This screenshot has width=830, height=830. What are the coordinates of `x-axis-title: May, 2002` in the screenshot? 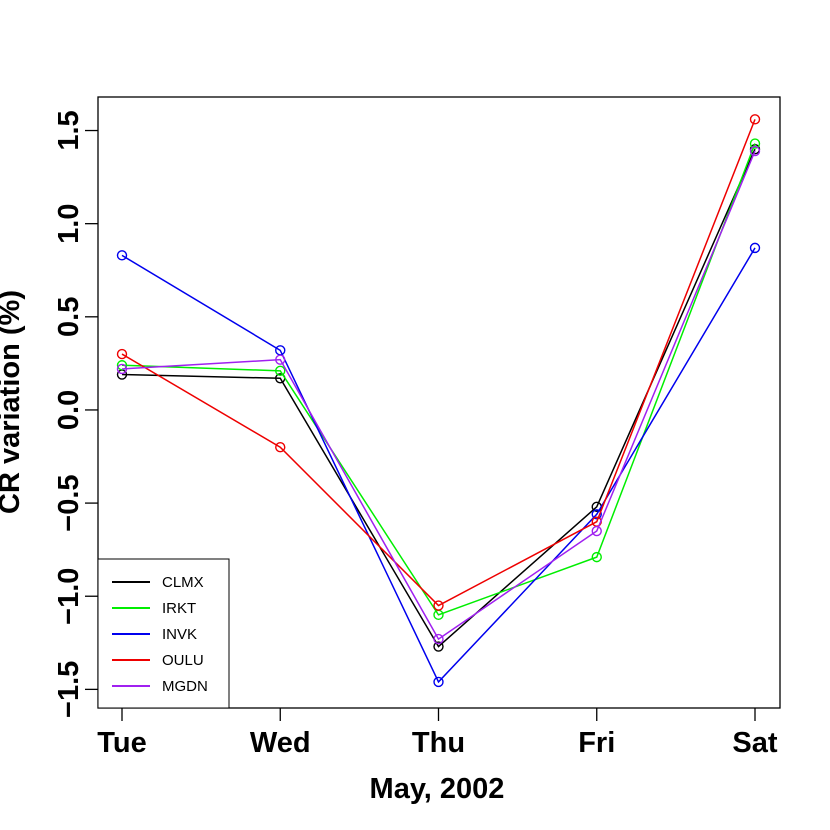 It's located at (437, 789).